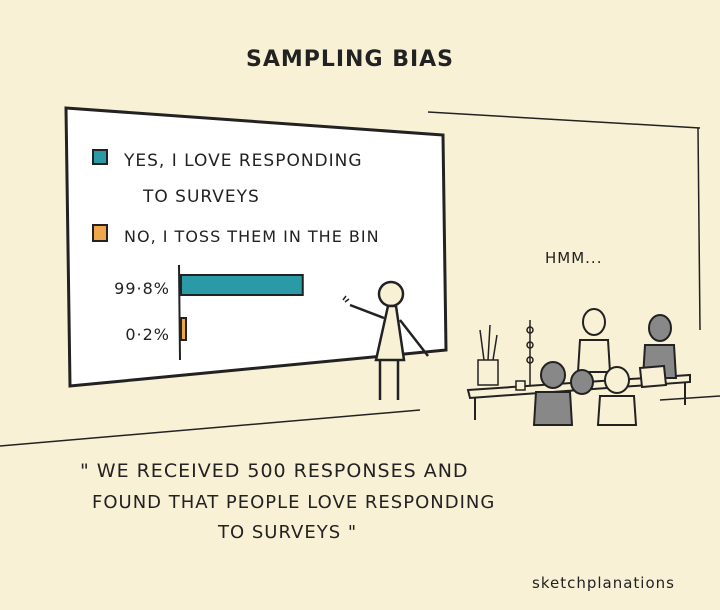 This screenshot has width=720, height=610. What do you see at coordinates (346, 299) in the screenshot?
I see `marker-pen` at bounding box center [346, 299].